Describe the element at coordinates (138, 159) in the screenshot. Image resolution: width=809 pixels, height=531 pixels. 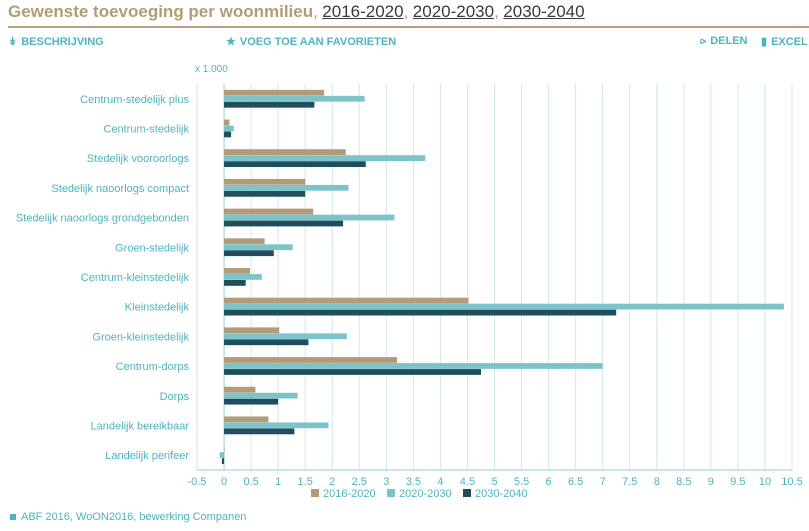
I see `category-label: Stedelijk vooroorlogs` at that location.